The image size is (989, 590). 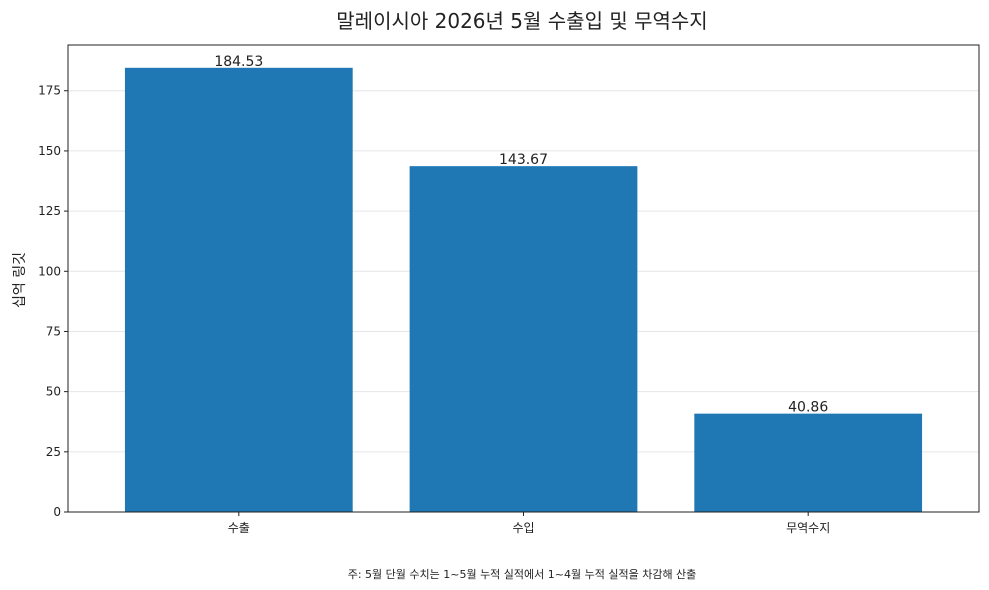 I want to click on y-tick-label: 0, so click(x=57, y=512).